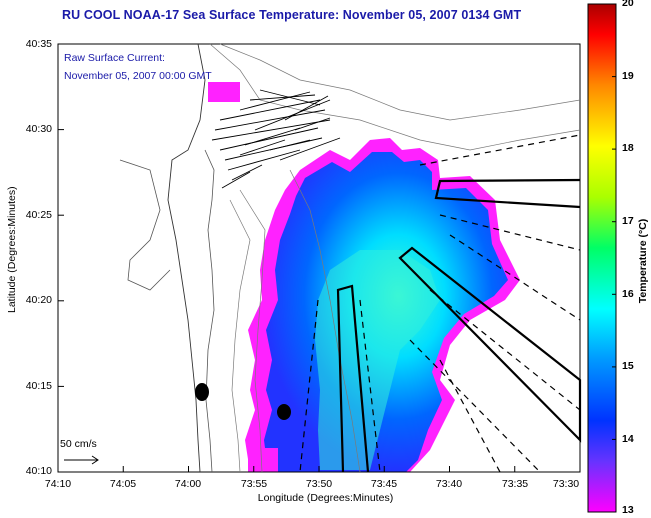 This screenshot has width=651, height=518. What do you see at coordinates (58, 484) in the screenshot?
I see `x-tick-label: 74:10` at bounding box center [58, 484].